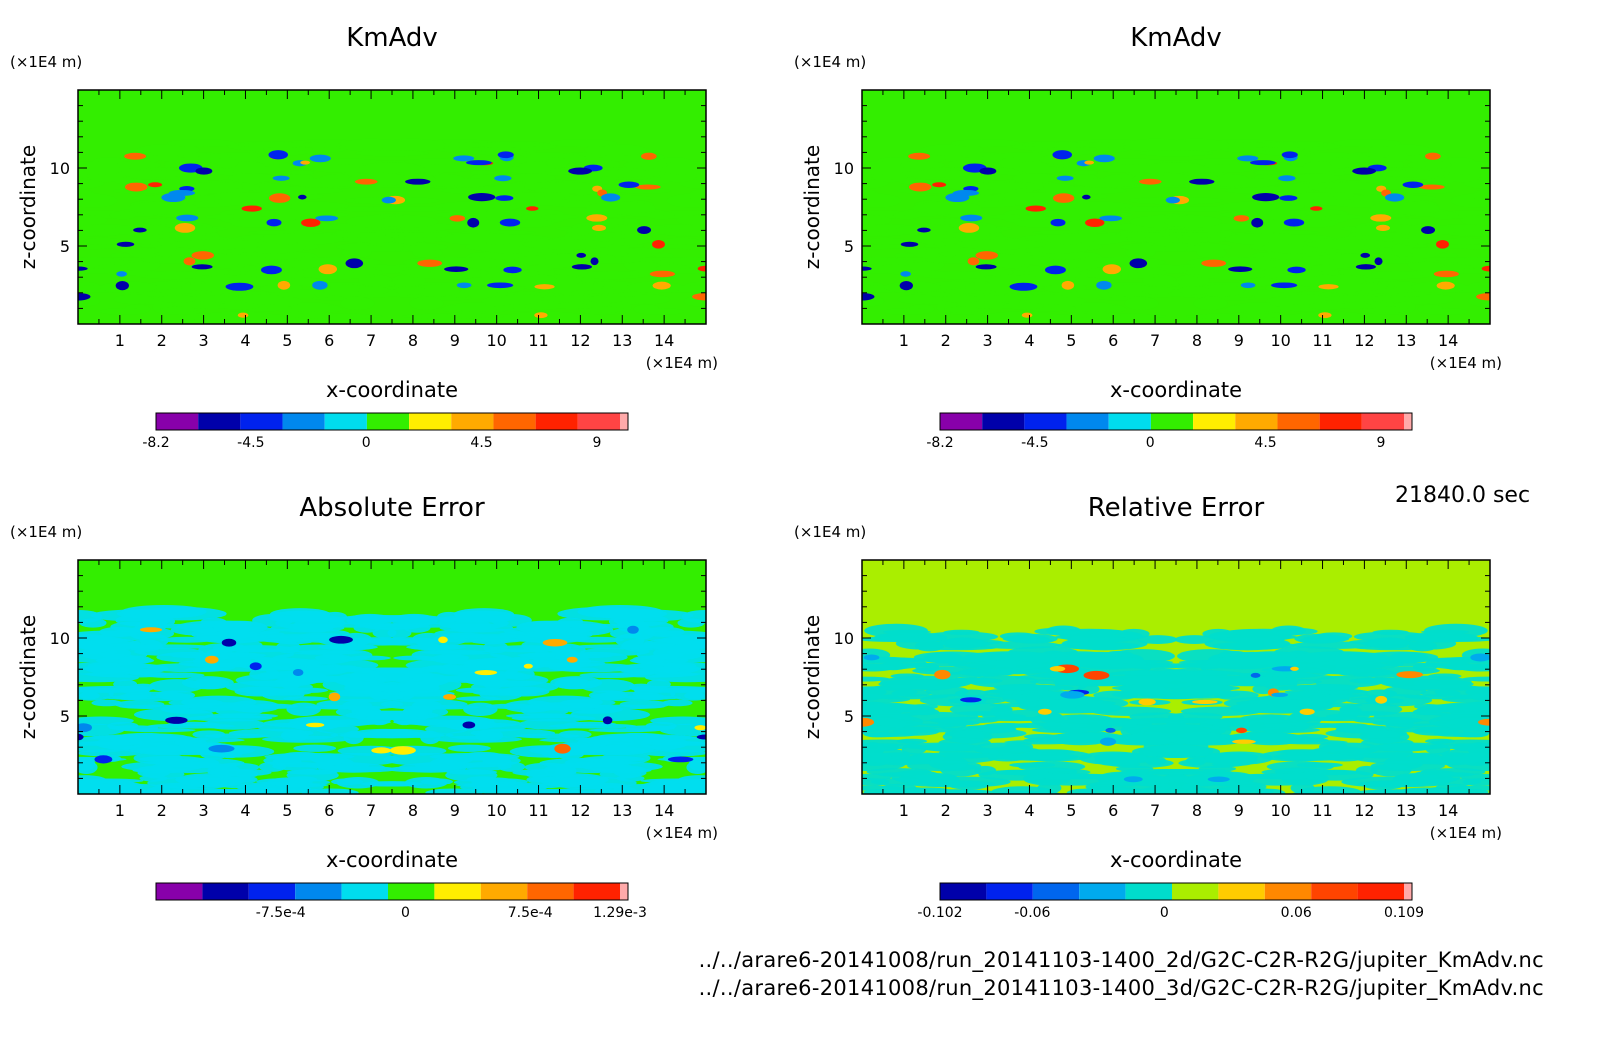  What do you see at coordinates (1176, 421) in the screenshot?
I see `colorbar-frame` at bounding box center [1176, 421].